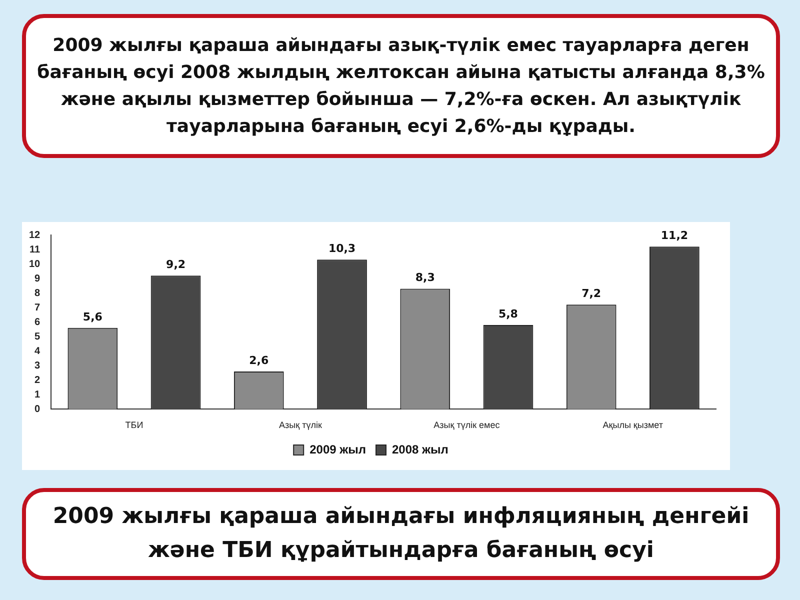 The width and height of the screenshot is (800, 600). I want to click on y-tick-label: 12, so click(35, 235).